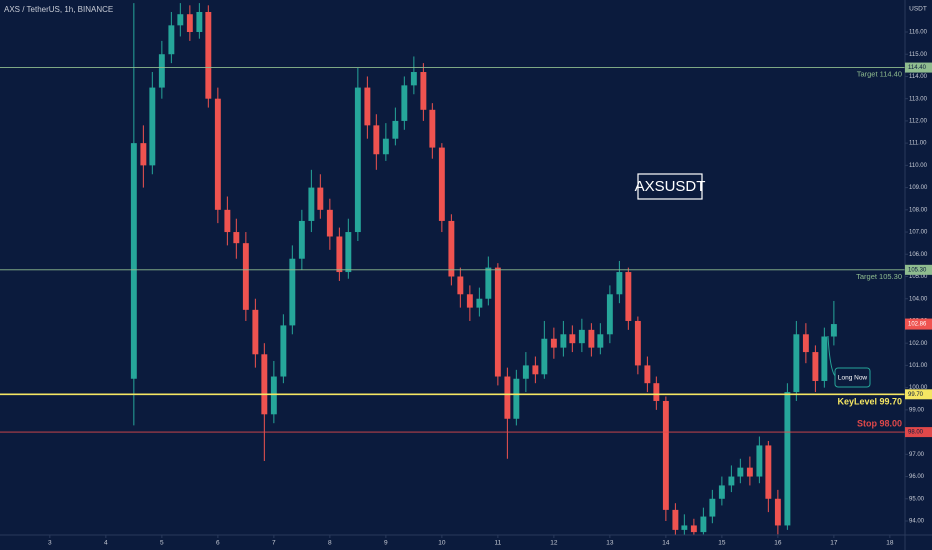 Image resolution: width=932 pixels, height=550 pixels. Describe the element at coordinates (917, 477) in the screenshot. I see `y-tick-label: 96.00` at that location.